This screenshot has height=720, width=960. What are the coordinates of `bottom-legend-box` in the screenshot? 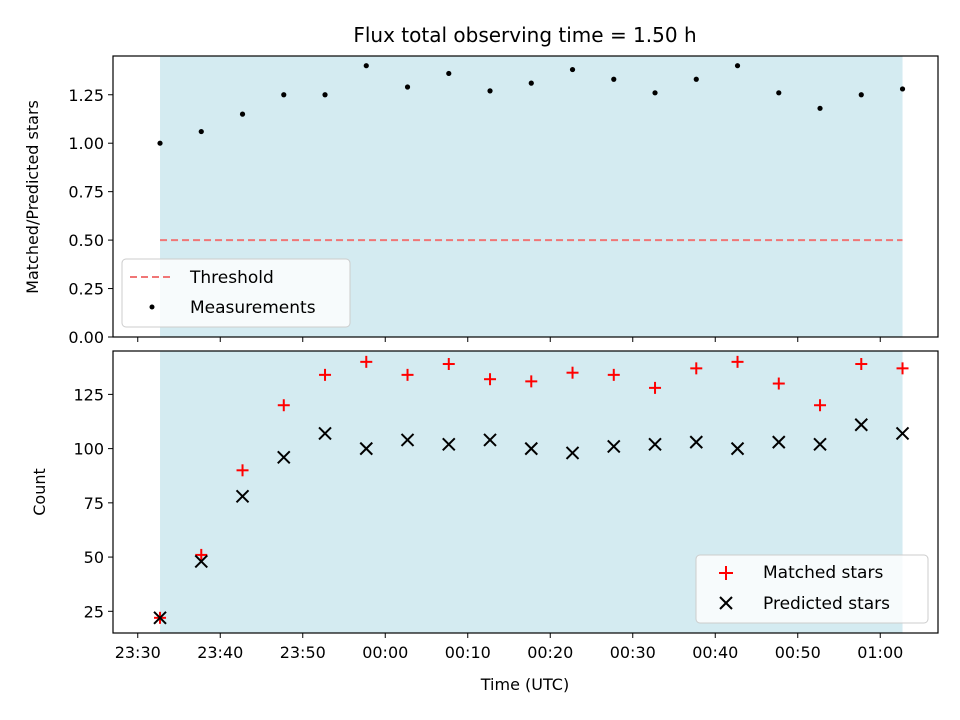 It's located at (812, 589).